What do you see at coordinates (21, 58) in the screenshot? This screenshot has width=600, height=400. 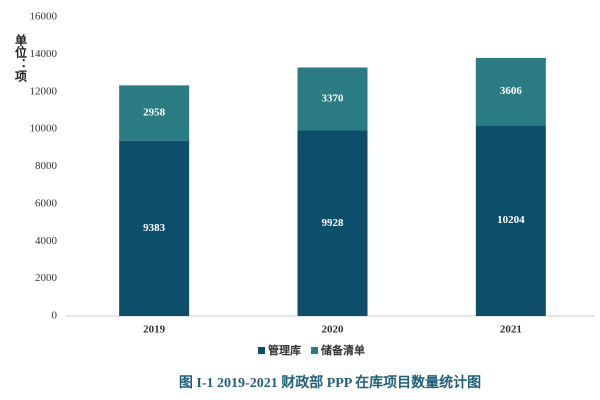 I see `y-axis-label: 单位：项` at bounding box center [21, 58].